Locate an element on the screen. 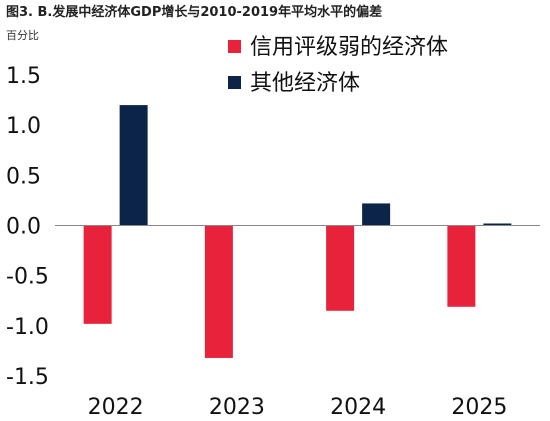 Image resolution: width=550 pixels, height=421 pixels. x-axis-ticks: 2022 2023 2024 2025 is located at coordinates (298, 407).